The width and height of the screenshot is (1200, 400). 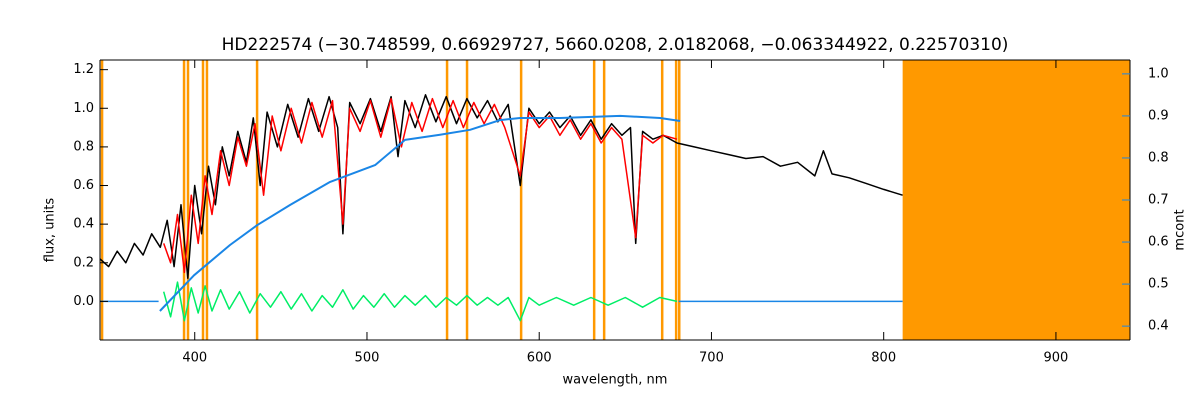 What do you see at coordinates (1158, 326) in the screenshot?
I see `y2-tick-label: 0.4` at bounding box center [1158, 326].